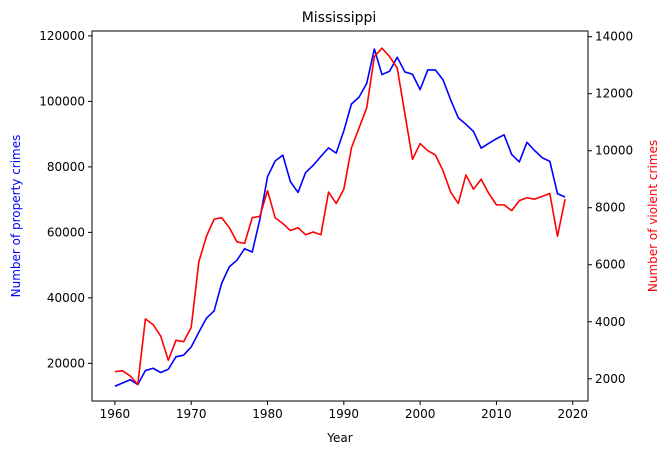  I want to click on y-left-tick-label: 80000, so click(66, 167).